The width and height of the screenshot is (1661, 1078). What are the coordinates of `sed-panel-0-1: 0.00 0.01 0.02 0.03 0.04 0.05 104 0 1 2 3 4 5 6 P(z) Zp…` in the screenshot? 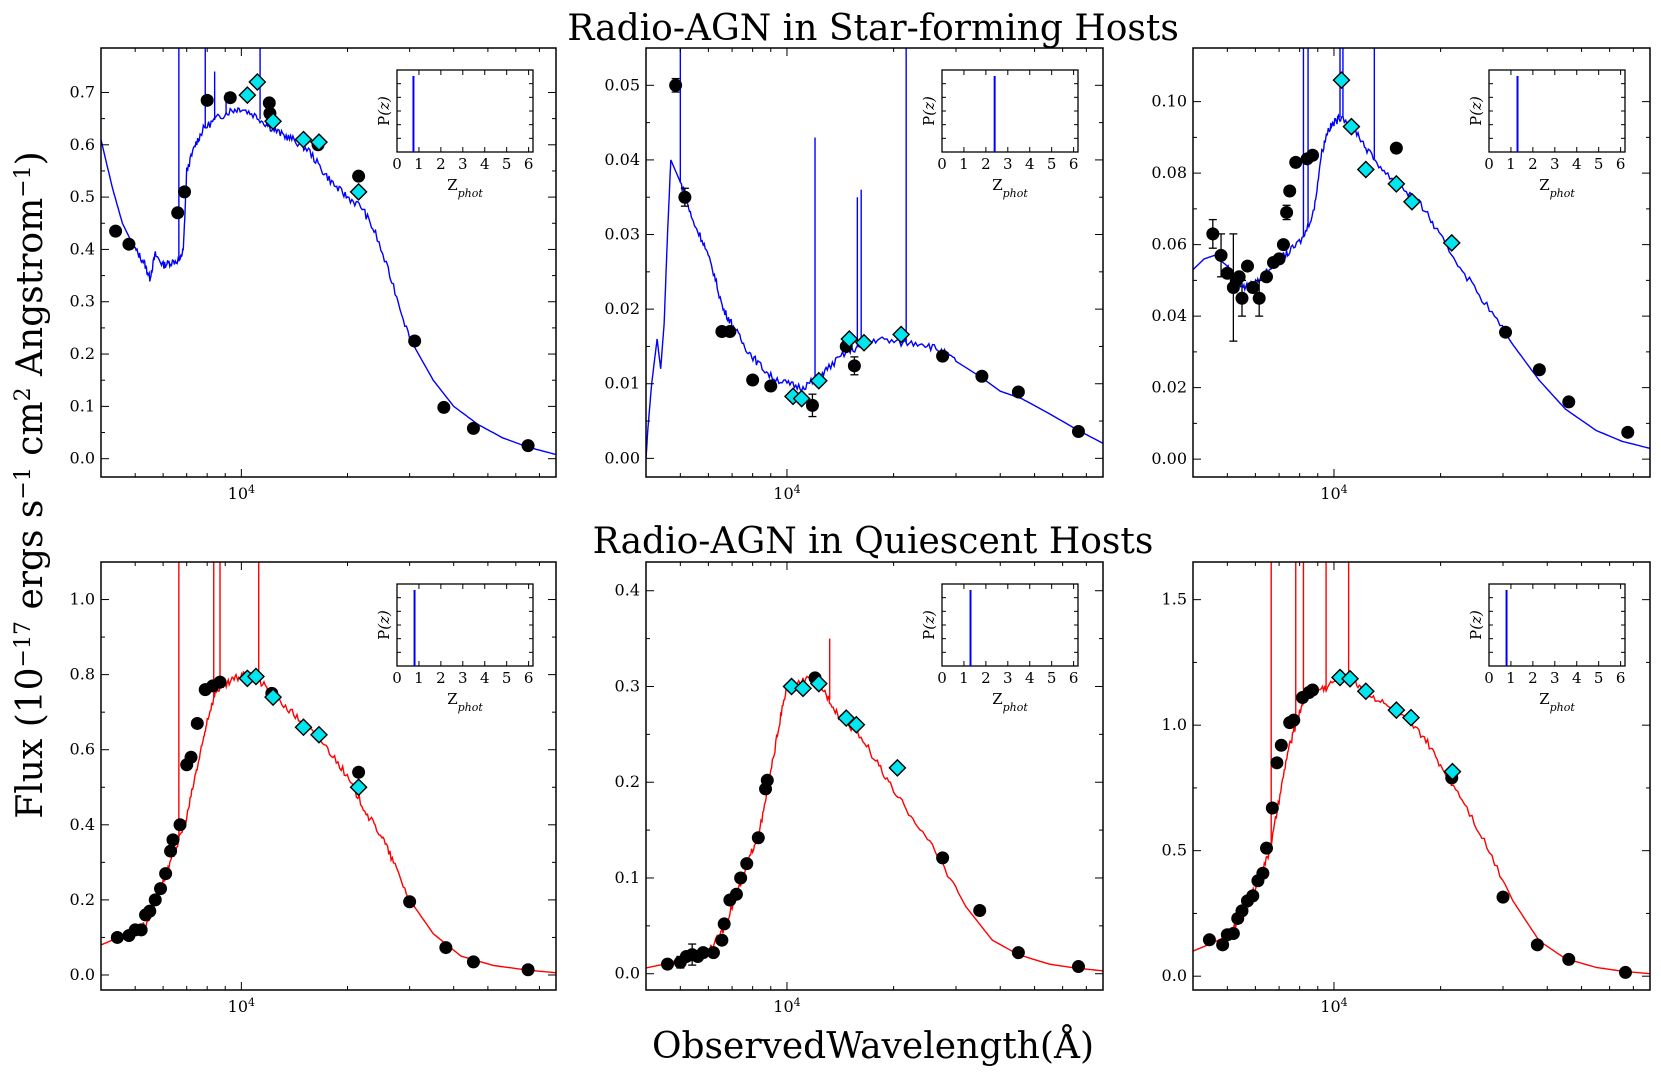 It's located at (854, 275).